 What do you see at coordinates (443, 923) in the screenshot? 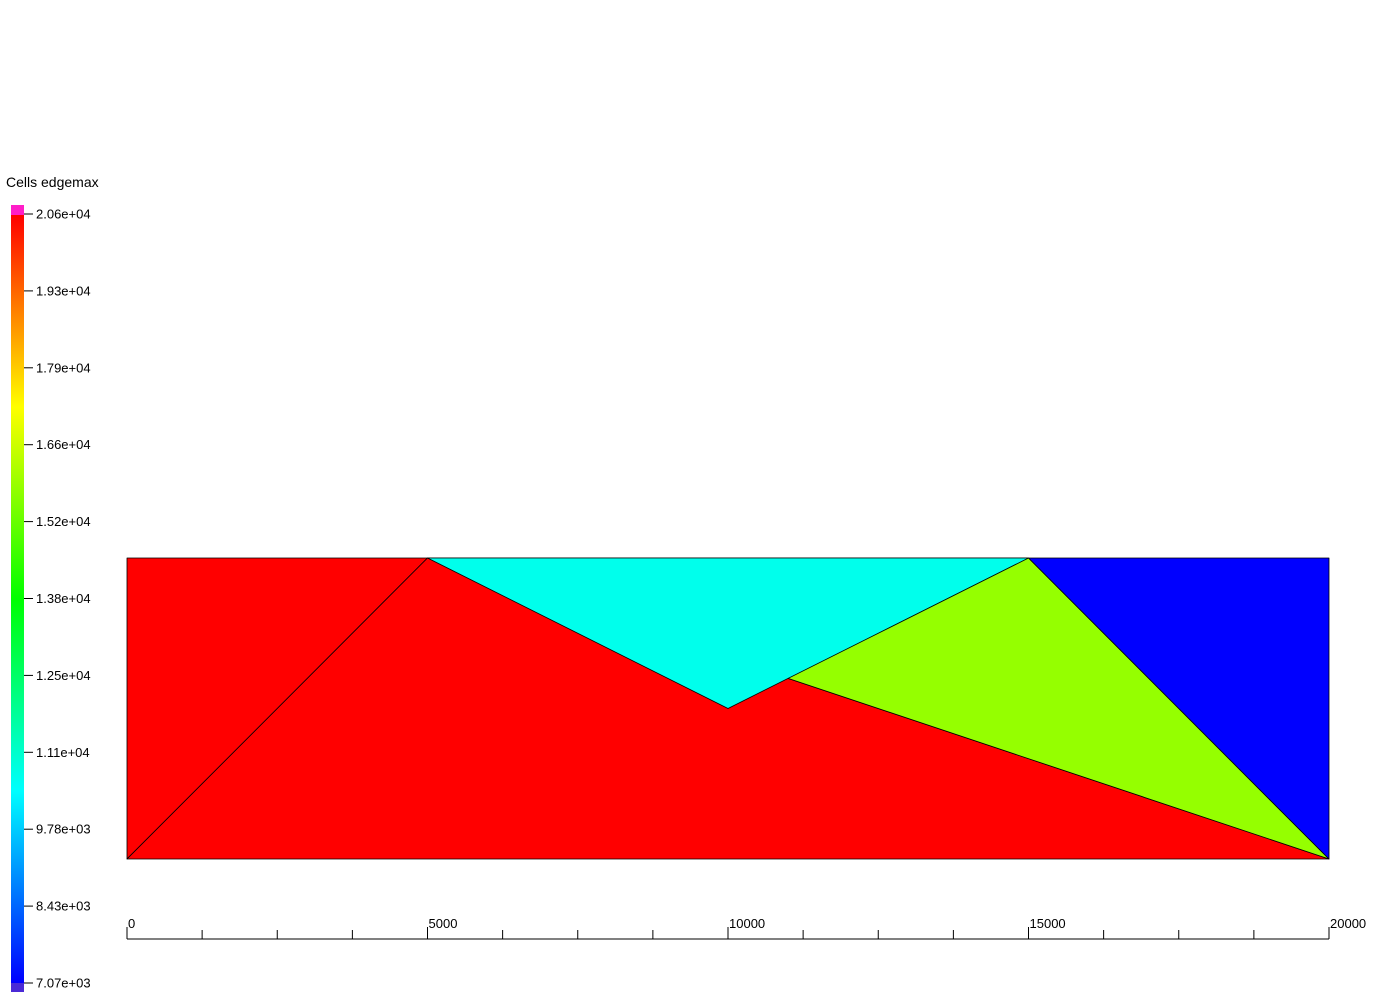
I see `x-axis-tick-label: 5000` at bounding box center [443, 923].